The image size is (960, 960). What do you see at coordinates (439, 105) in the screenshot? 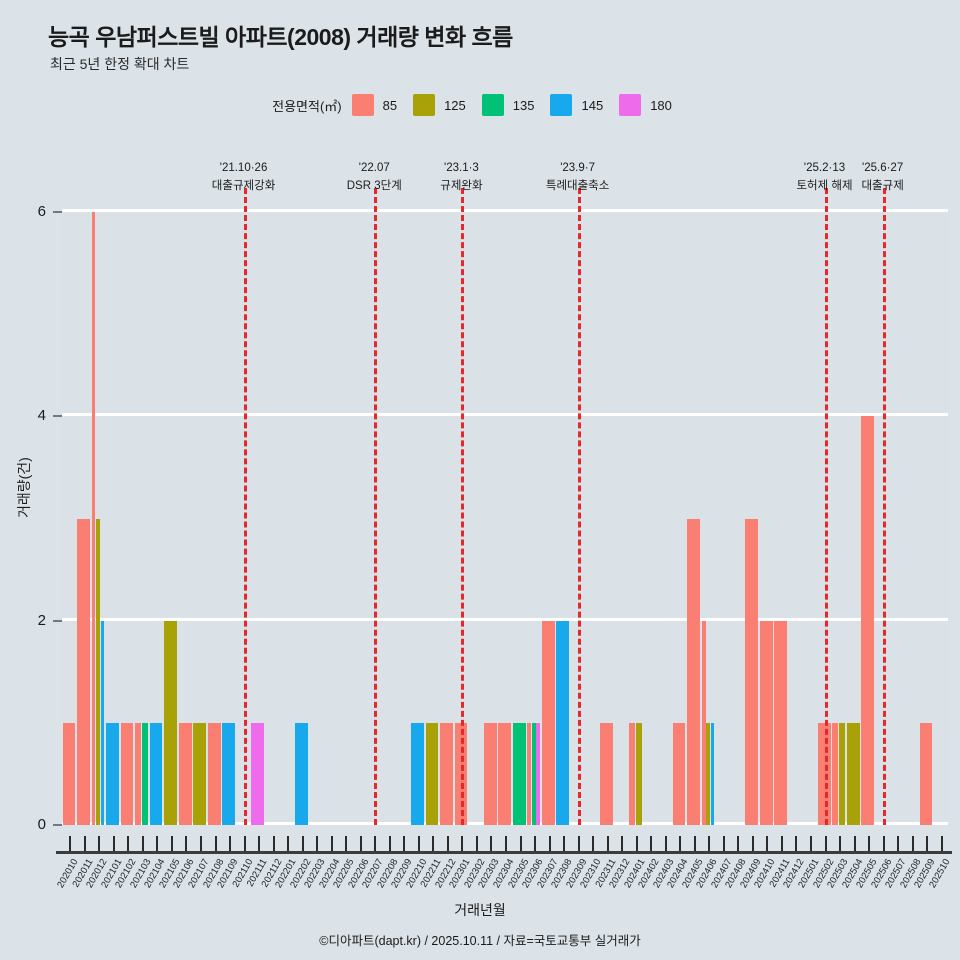
I see `legend-item-125: 125` at bounding box center [439, 105].